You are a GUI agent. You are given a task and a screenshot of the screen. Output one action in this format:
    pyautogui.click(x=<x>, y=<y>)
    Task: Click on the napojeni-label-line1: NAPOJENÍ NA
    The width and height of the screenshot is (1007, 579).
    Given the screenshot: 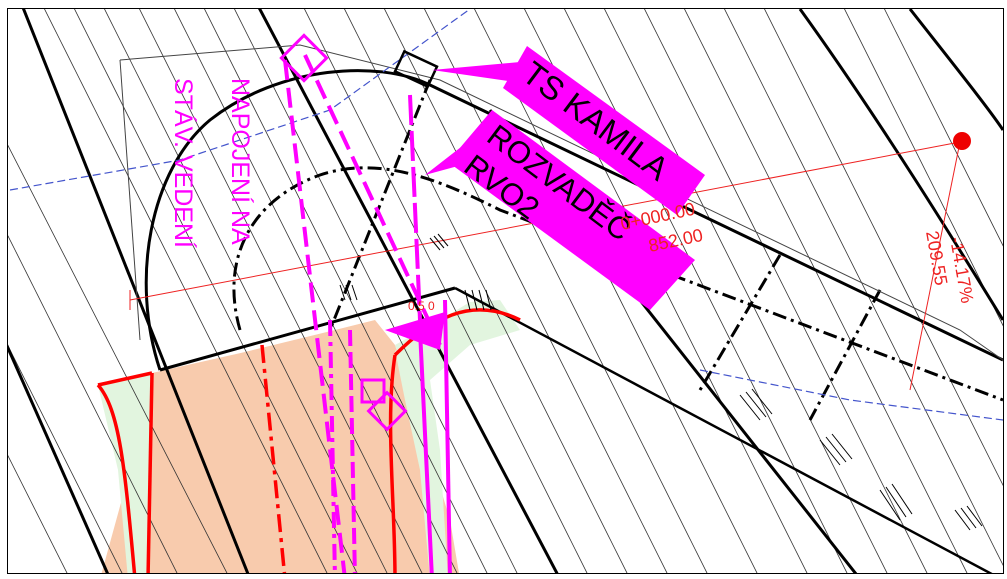 What is the action you would take?
    pyautogui.click(x=240, y=161)
    